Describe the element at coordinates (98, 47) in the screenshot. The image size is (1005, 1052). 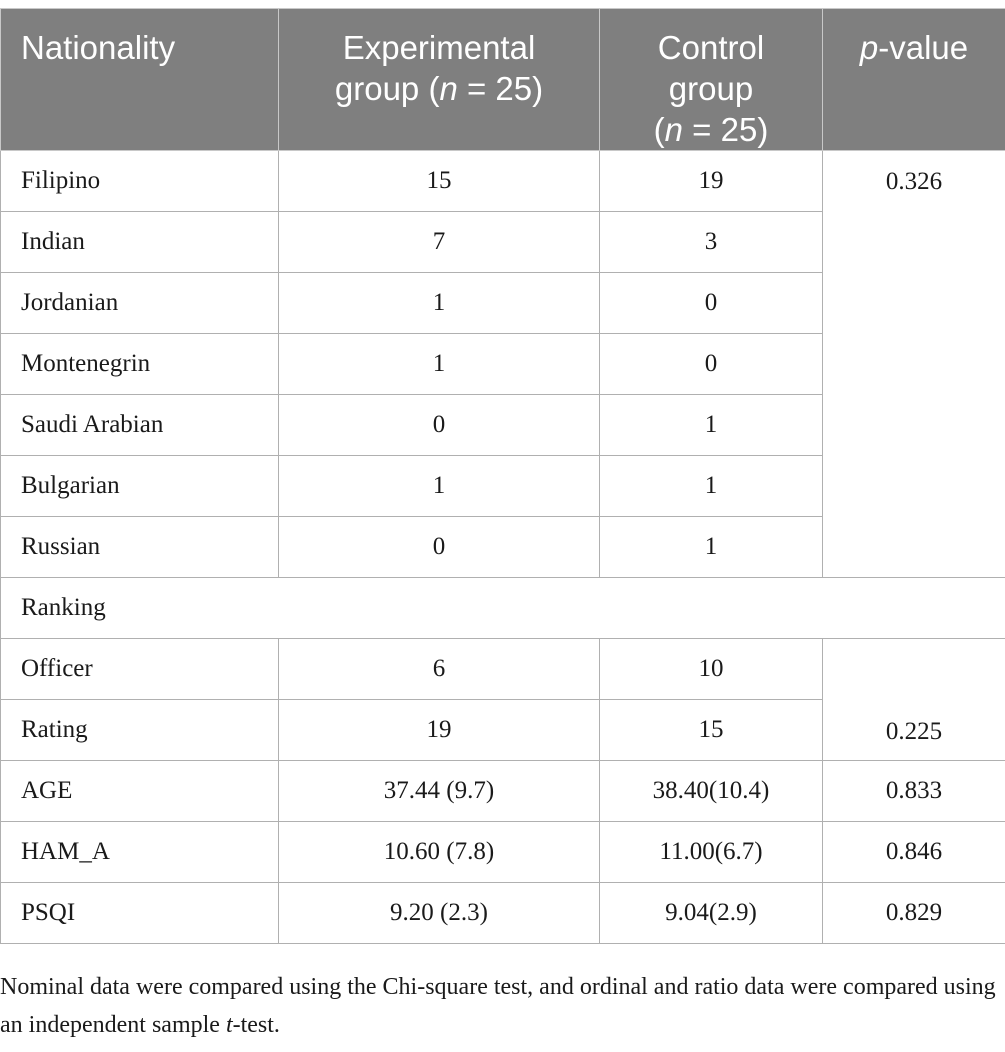
I see `header-nationality-text: Nationality` at that location.